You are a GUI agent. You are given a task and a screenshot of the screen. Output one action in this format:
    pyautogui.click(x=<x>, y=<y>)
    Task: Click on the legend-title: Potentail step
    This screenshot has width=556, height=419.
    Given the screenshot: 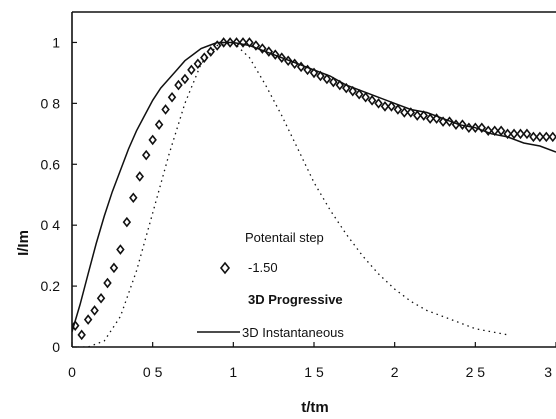 What is the action you would take?
    pyautogui.click(x=284, y=237)
    